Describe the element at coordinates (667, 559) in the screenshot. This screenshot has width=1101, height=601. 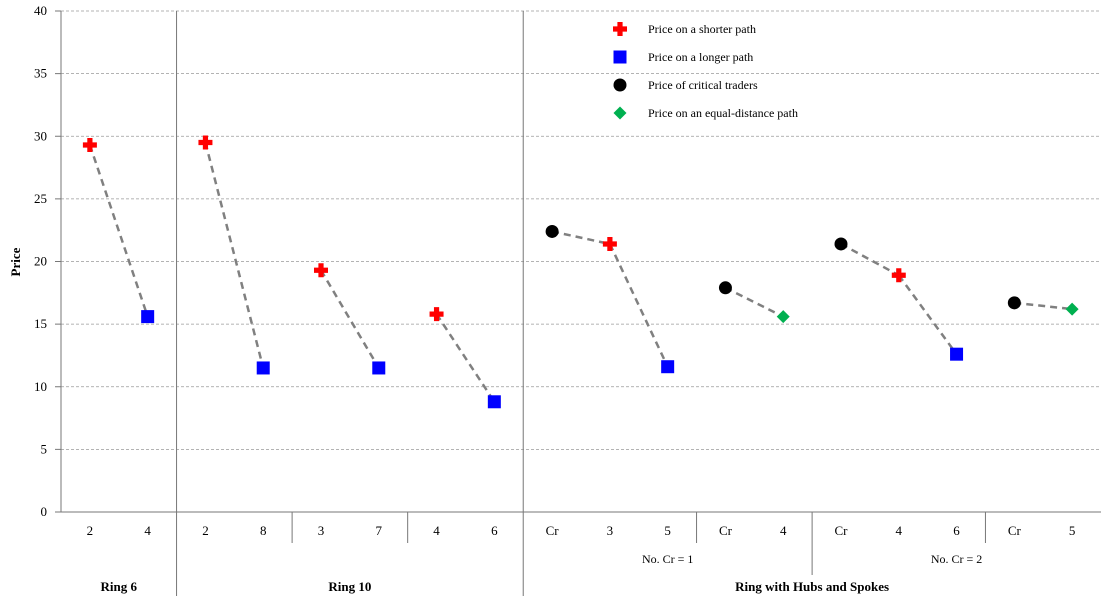
I see `subgroup-label: No. Cr = 1` at that location.